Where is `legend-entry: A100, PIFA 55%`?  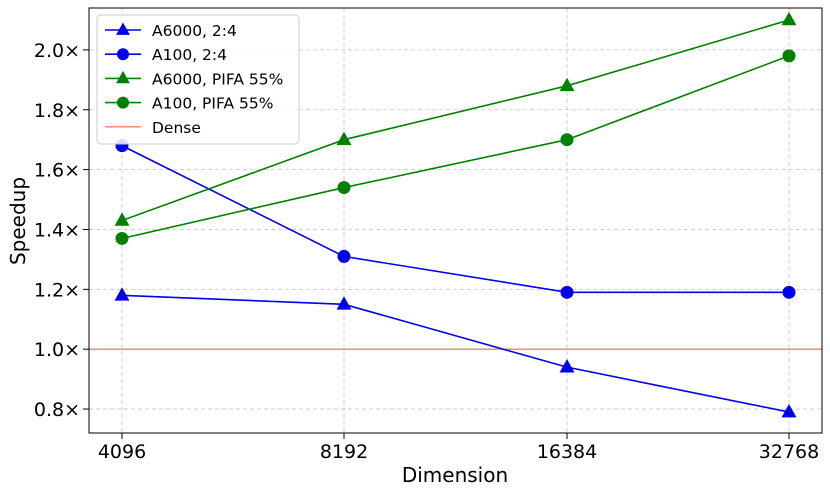 legend-entry: A100, PIFA 55% is located at coordinates (189, 104).